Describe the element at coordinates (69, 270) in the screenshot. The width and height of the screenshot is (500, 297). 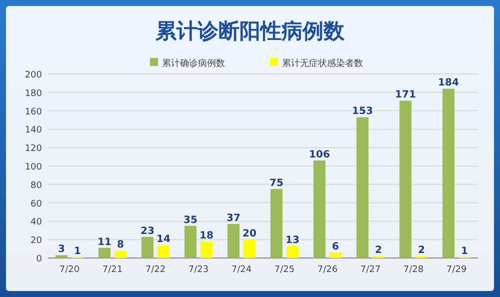
I see `x-tick-label: 7/20` at that location.